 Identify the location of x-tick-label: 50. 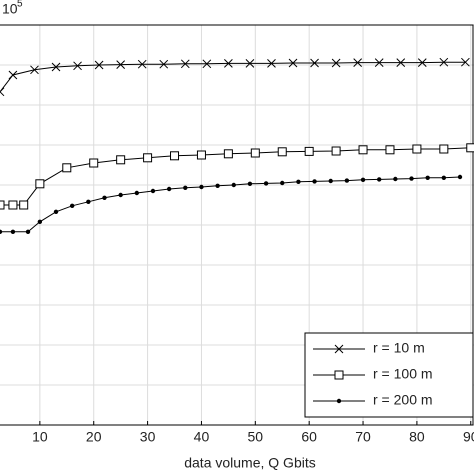
(256, 437).